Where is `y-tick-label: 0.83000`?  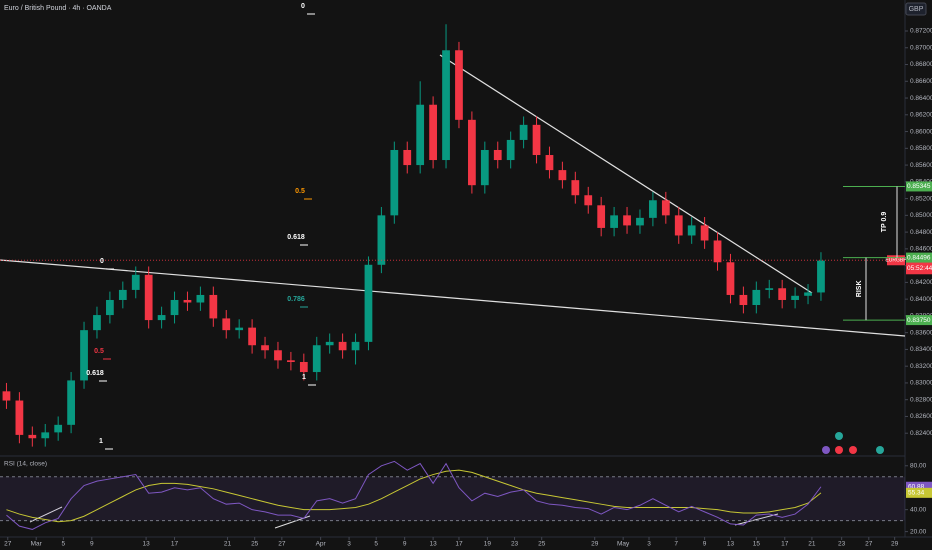
y-tick-label: 0.83000 is located at coordinates (921, 383).